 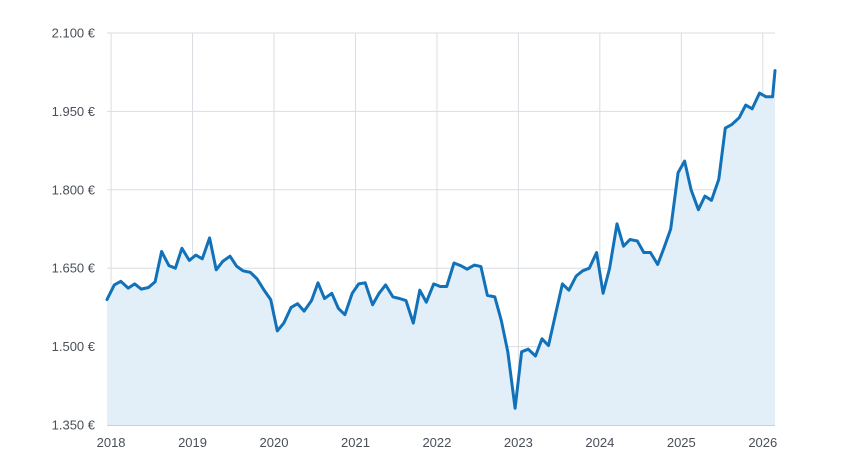 I want to click on x-tick-label: 2025, so click(x=681, y=442).